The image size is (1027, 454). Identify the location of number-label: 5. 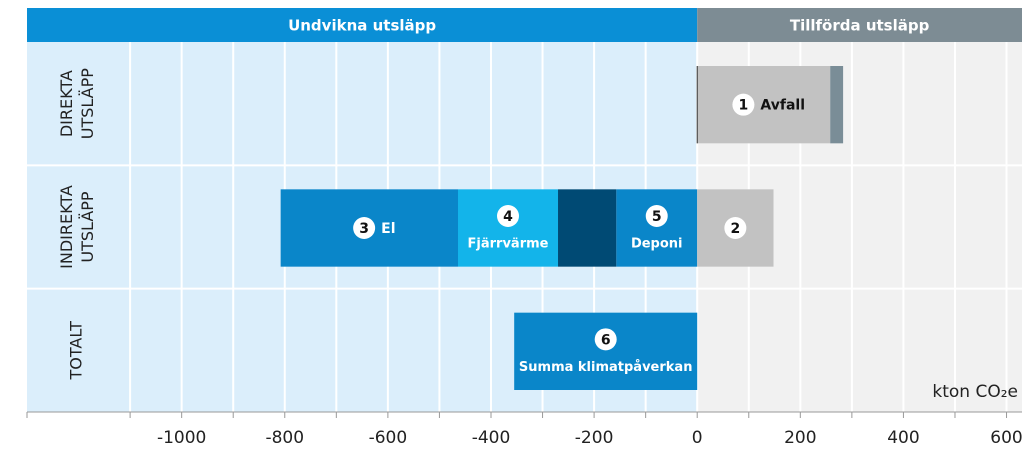
(657, 217).